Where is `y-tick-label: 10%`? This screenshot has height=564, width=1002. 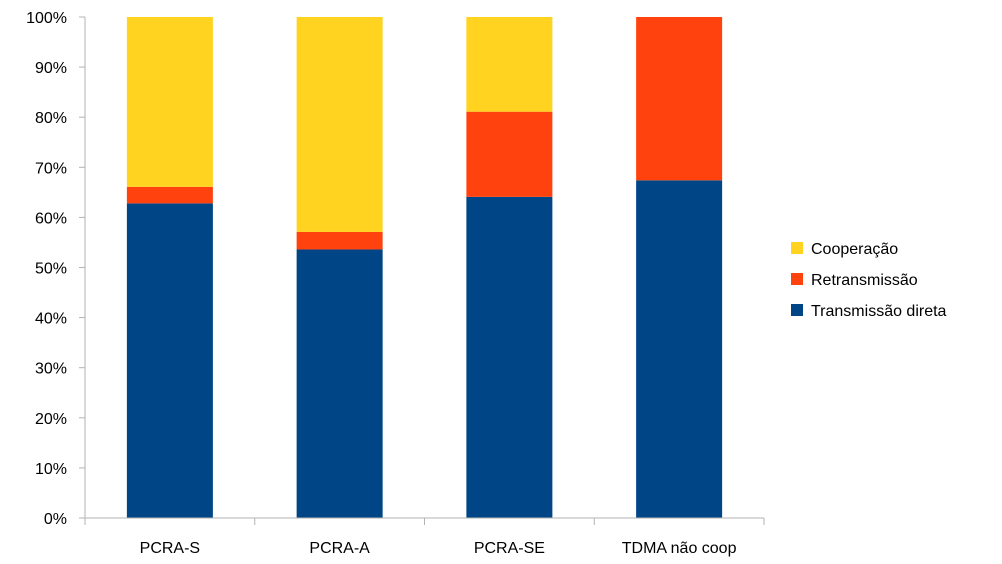
y-tick-label: 10% is located at coordinates (51, 469).